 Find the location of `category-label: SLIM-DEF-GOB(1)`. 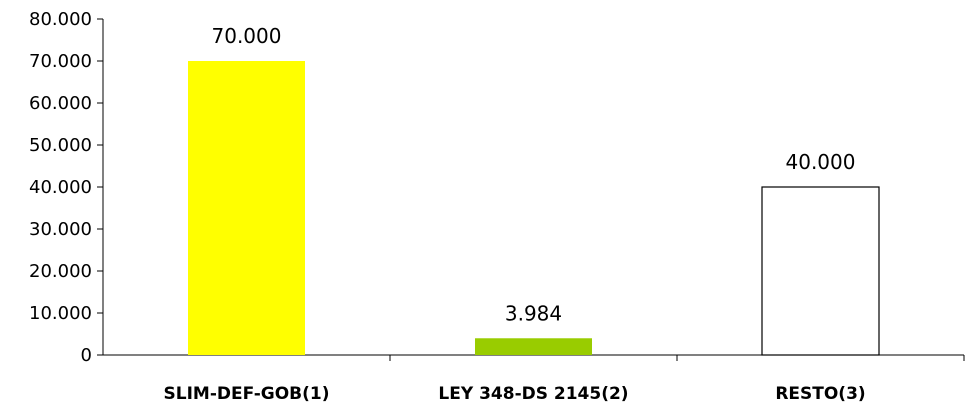

category-label: SLIM-DEF-GOB(1) is located at coordinates (247, 394).